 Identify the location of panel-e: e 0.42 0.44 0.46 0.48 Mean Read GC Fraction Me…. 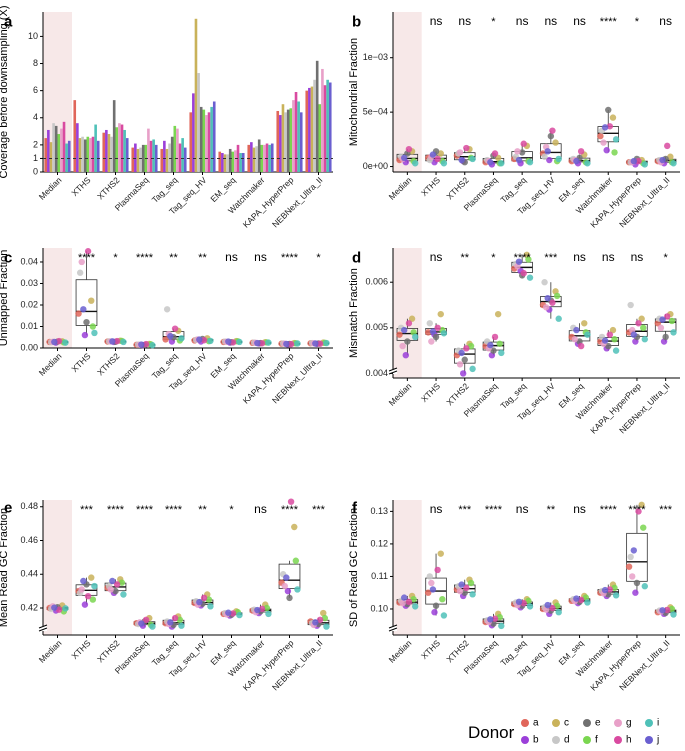
(166, 595).